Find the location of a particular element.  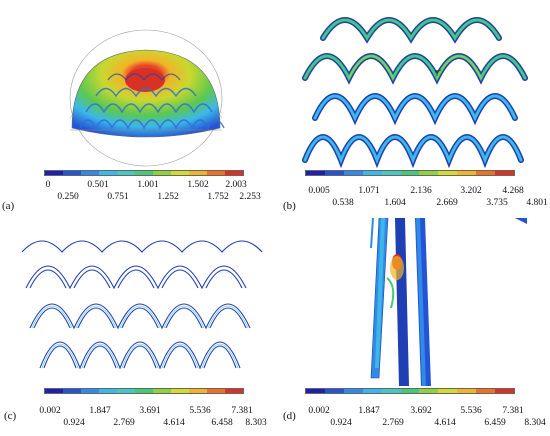

panel-label-c: (c) is located at coordinates (10, 416).